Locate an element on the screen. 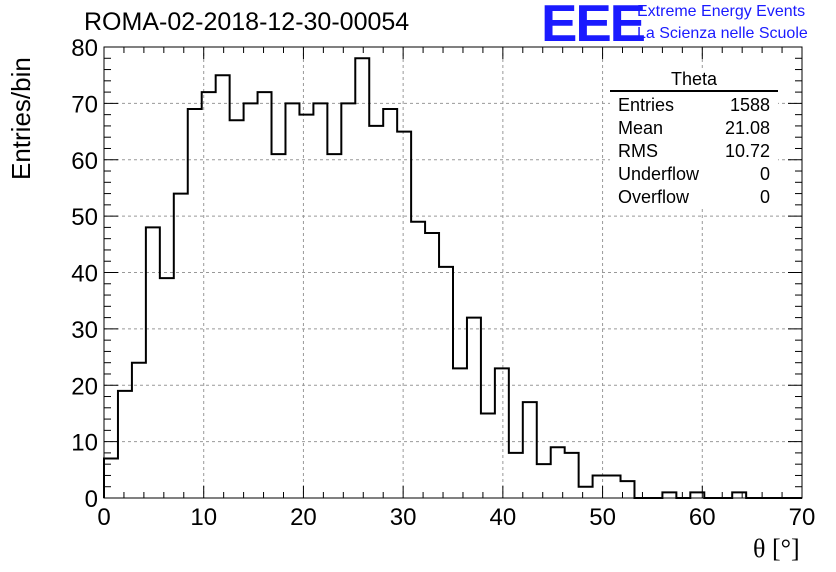 This screenshot has width=836, height=572. x-axis-label: θ [°] is located at coordinates (776, 548).